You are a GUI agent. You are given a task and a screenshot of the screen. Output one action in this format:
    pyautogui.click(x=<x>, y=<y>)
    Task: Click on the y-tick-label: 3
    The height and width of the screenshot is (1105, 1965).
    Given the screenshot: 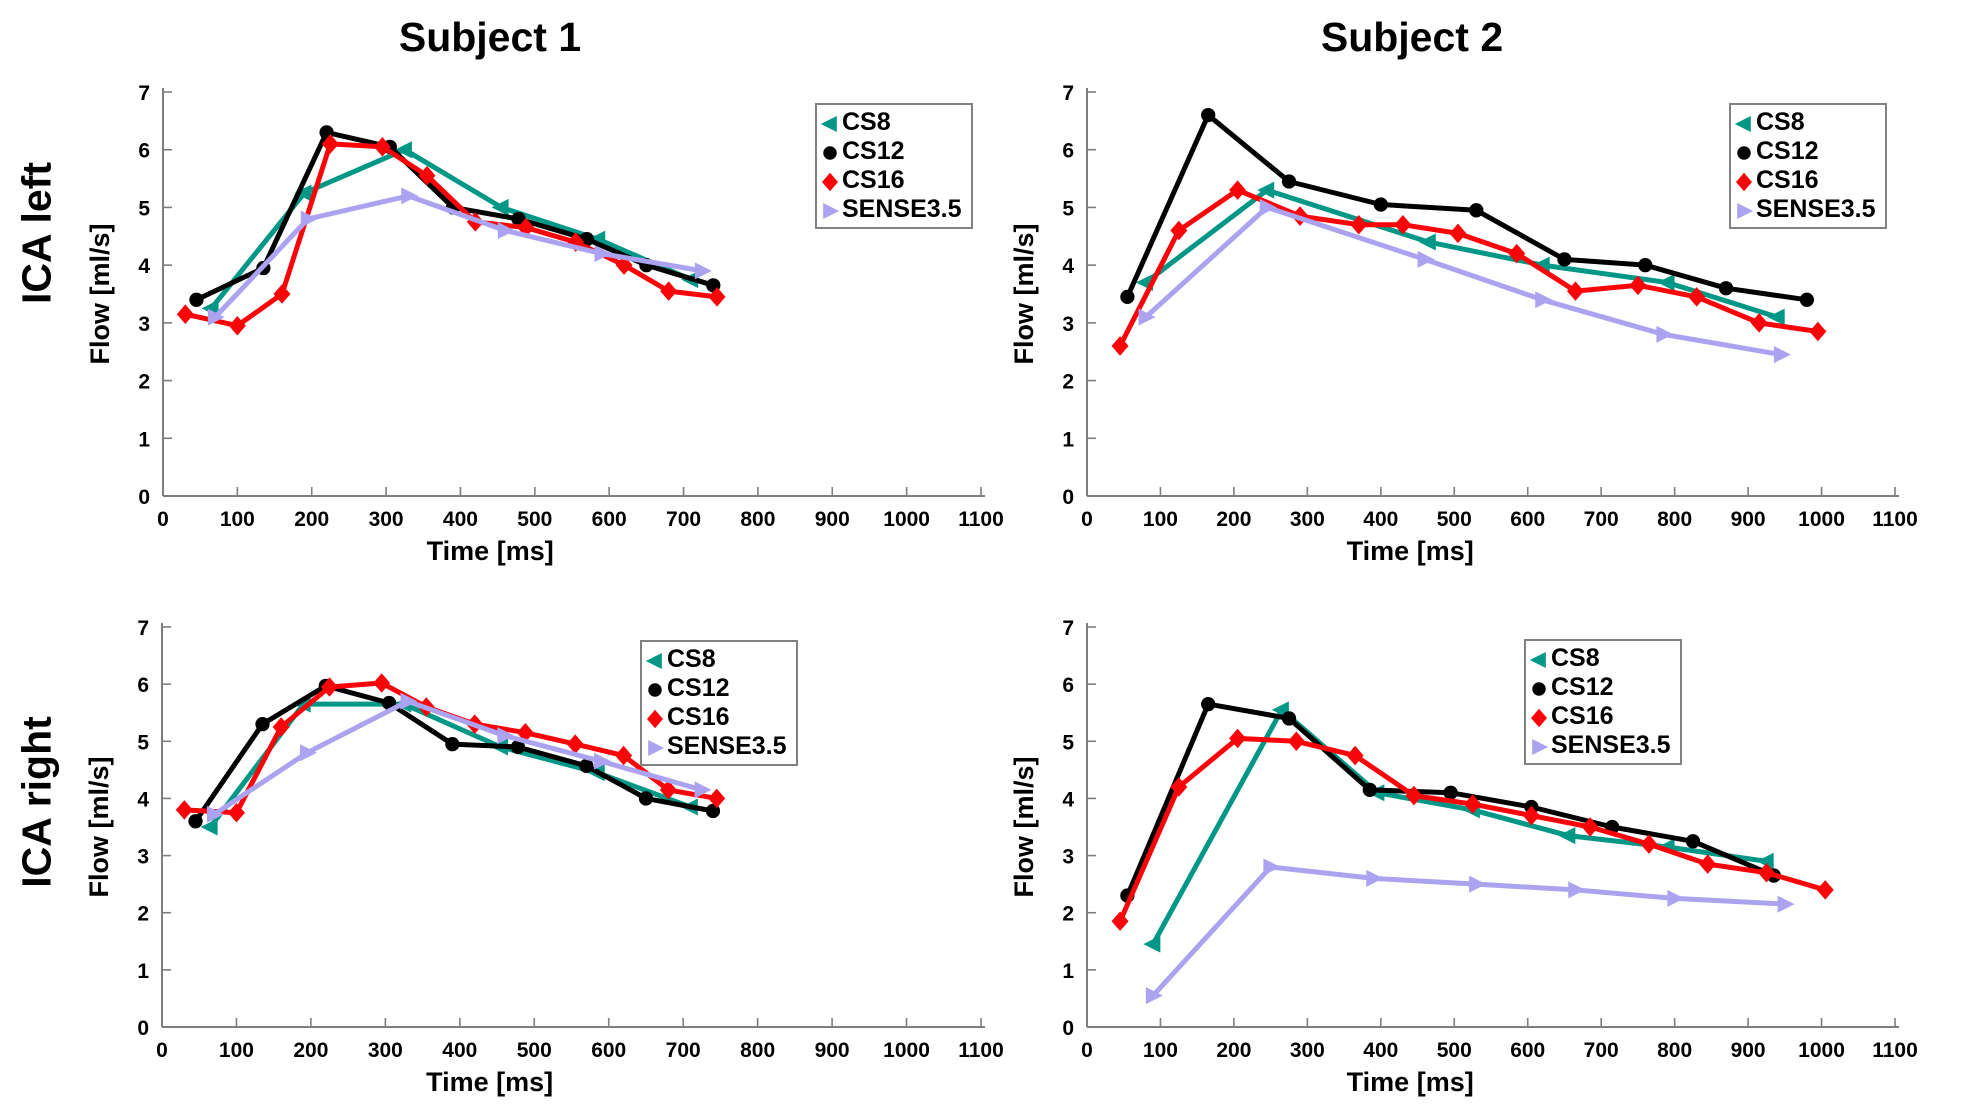 What is the action you would take?
    pyautogui.click(x=1068, y=857)
    